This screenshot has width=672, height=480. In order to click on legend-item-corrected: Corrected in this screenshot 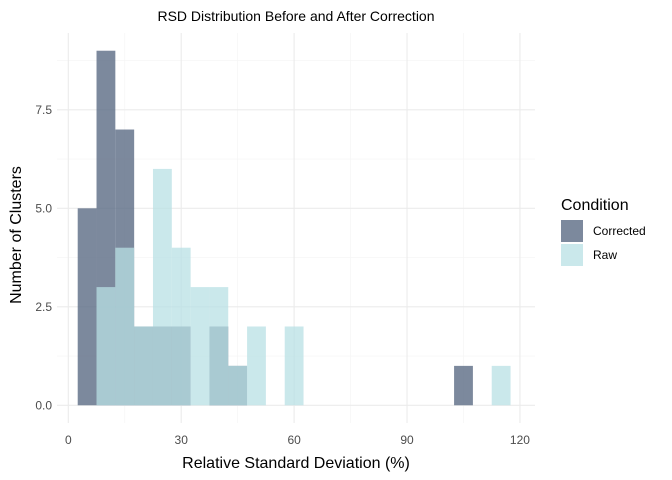, I will do `click(603, 231)`.